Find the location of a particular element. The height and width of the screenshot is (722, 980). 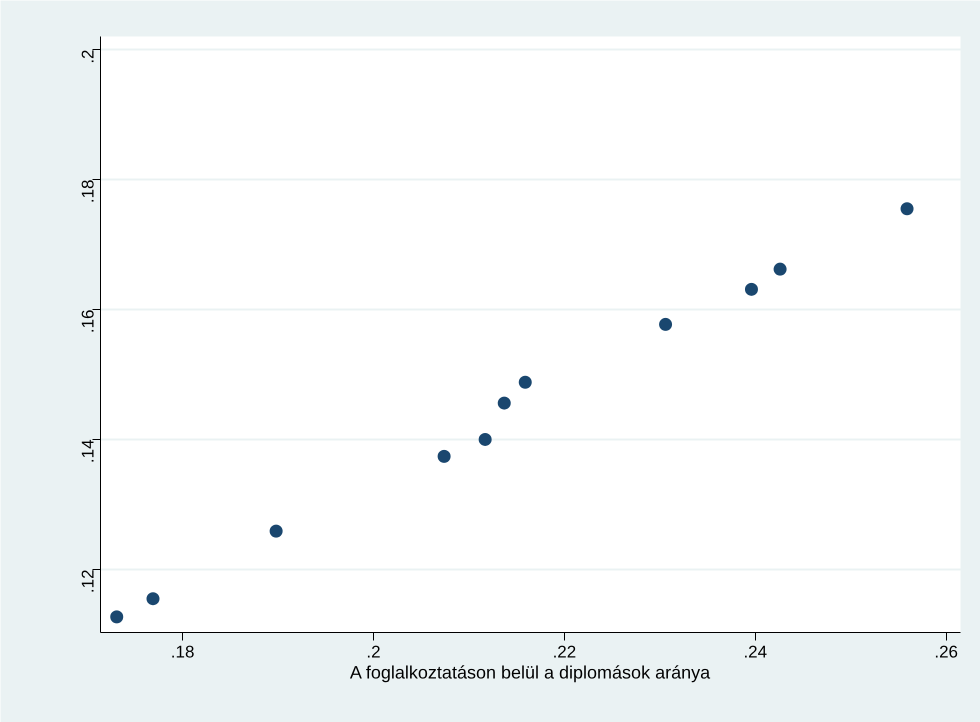

x-axis-title: A foglalkoztatáson belül a diplomások aránya is located at coordinates (531, 672).